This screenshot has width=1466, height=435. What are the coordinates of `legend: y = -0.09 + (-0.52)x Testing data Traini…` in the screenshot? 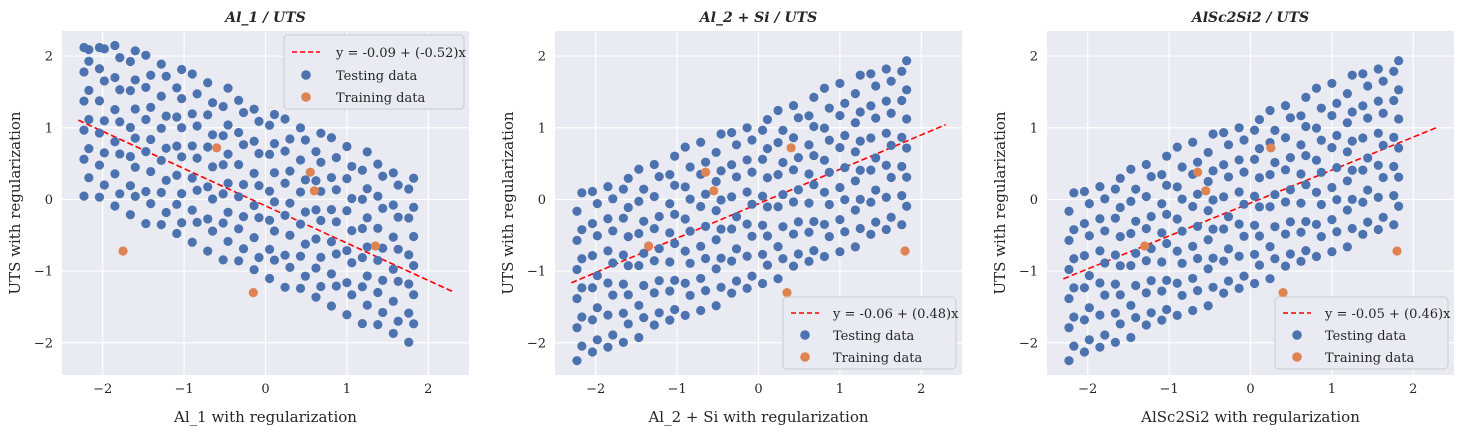 It's located at (374, 72).